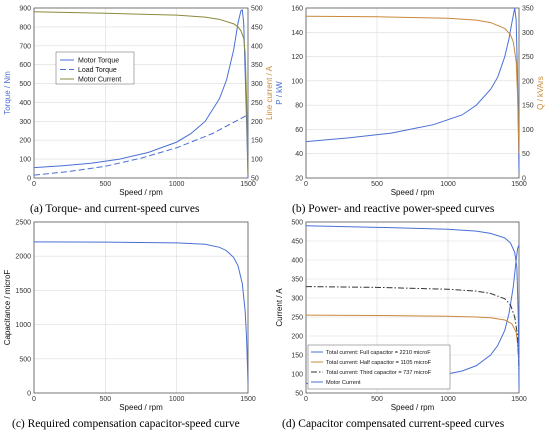 The image size is (550, 433). What do you see at coordinates (299, 154) in the screenshot?
I see `y-tick-label: 40` at bounding box center [299, 154].